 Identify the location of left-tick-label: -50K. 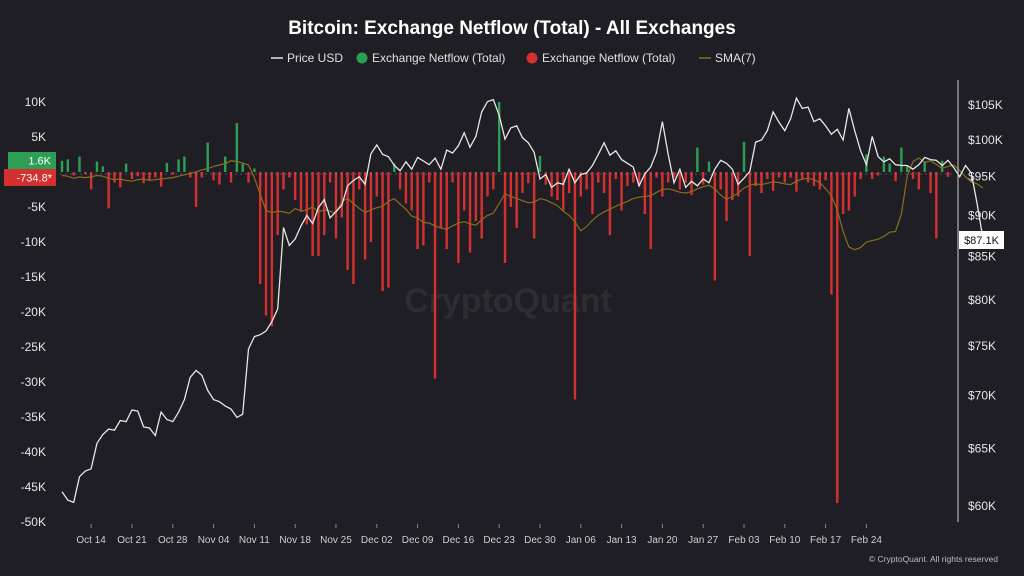
(33, 522).